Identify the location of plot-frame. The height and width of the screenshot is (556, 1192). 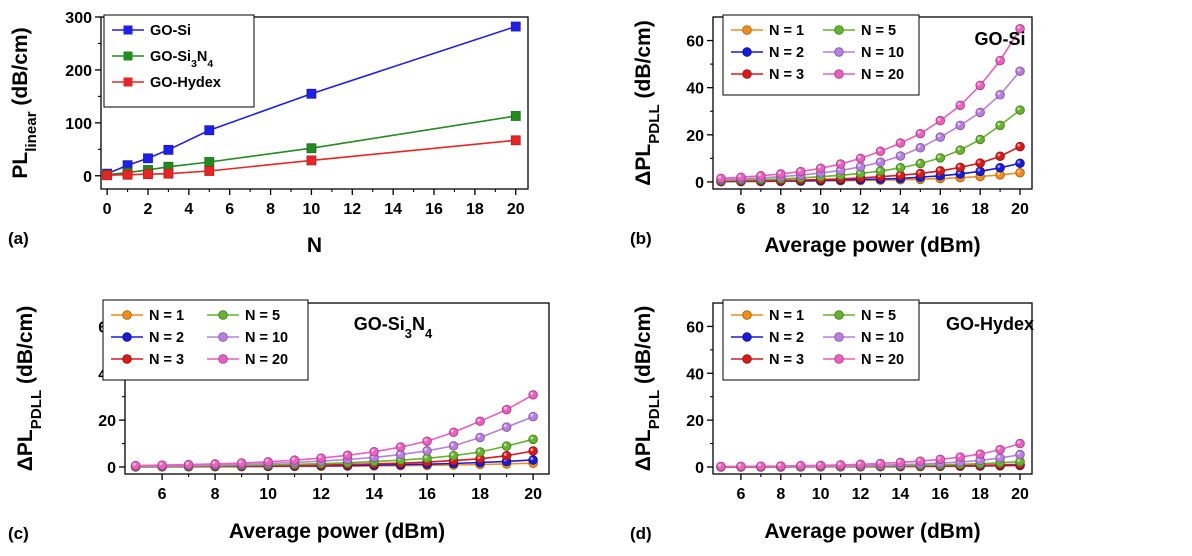
(337, 388).